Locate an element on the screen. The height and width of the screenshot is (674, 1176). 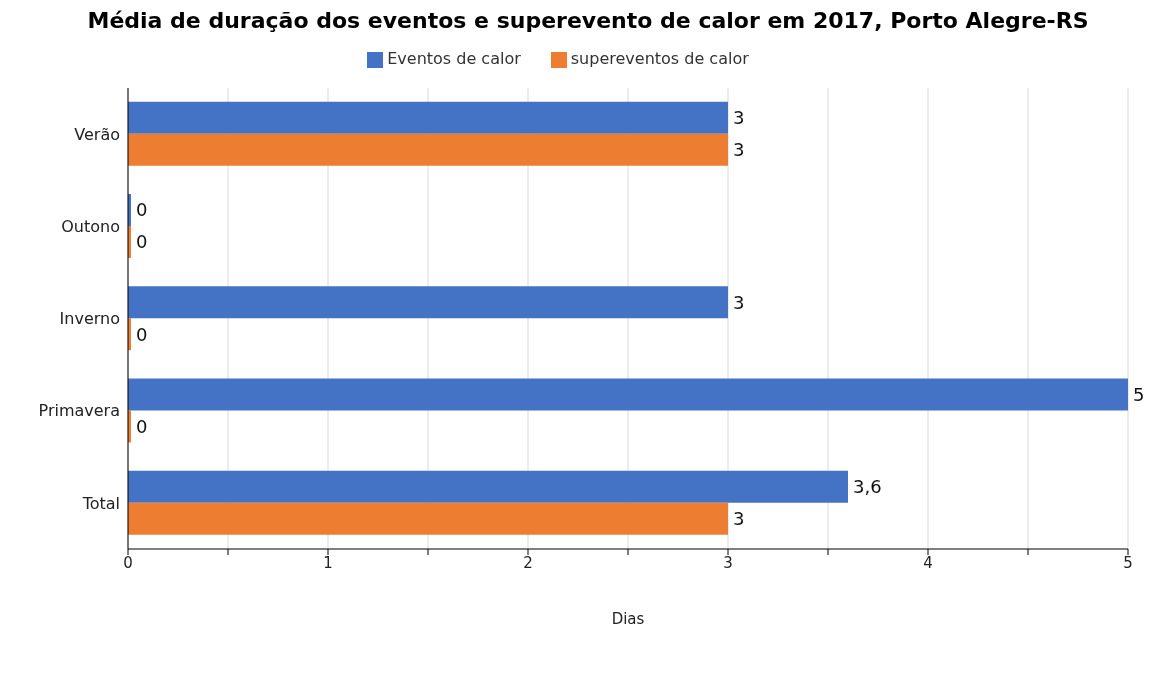
x-tick-label: 1 is located at coordinates (328, 562).